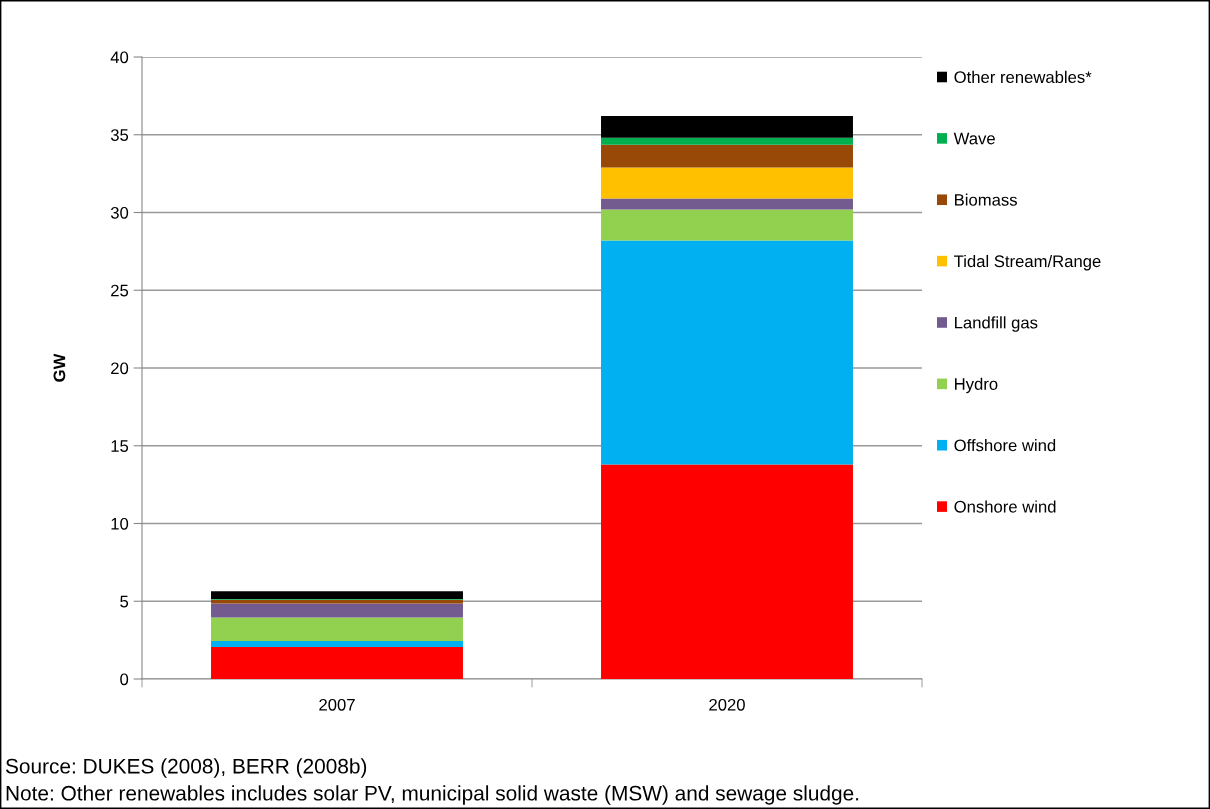 This screenshot has height=809, width=1210. Describe the element at coordinates (976, 385) in the screenshot. I see `legend-label: Hydro` at that location.